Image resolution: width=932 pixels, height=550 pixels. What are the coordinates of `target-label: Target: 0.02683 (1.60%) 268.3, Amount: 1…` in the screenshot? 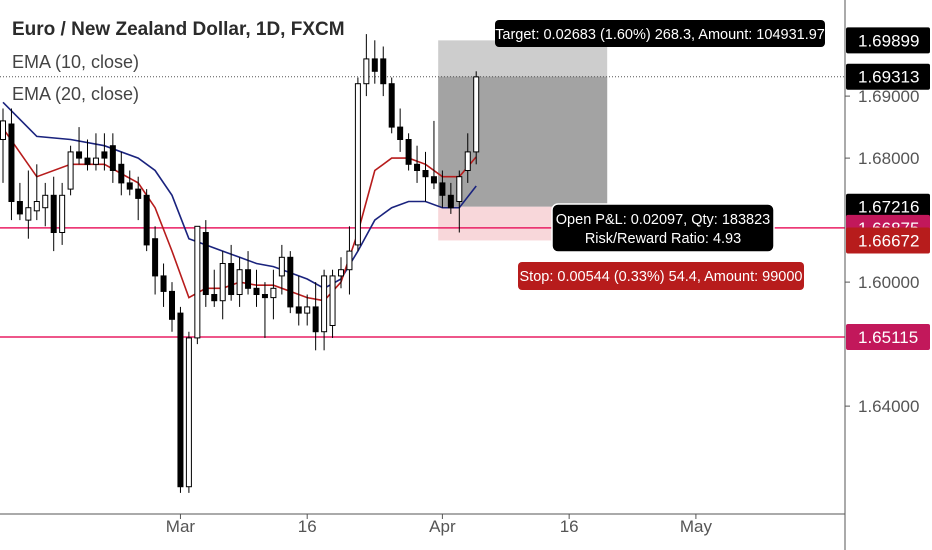 It's located at (660, 35).